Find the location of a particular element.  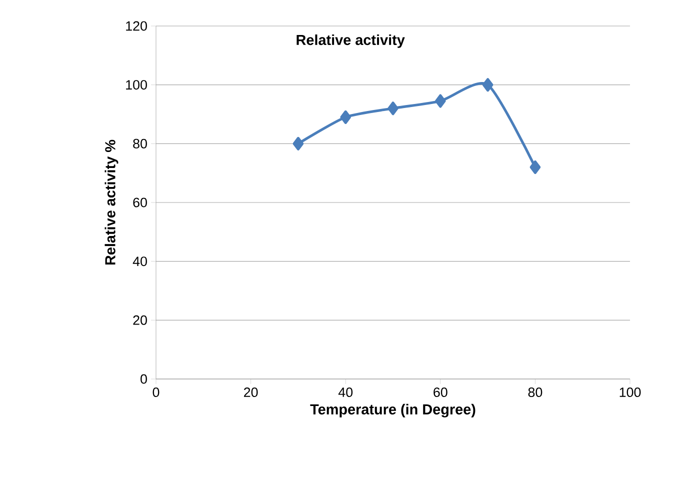

y-tick-label: 0 is located at coordinates (143, 379).